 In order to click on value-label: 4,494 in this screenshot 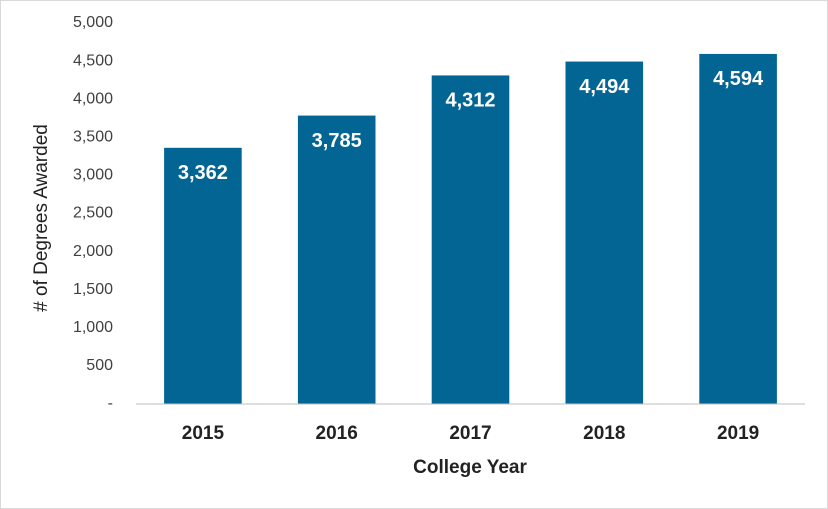, I will do `click(604, 87)`.